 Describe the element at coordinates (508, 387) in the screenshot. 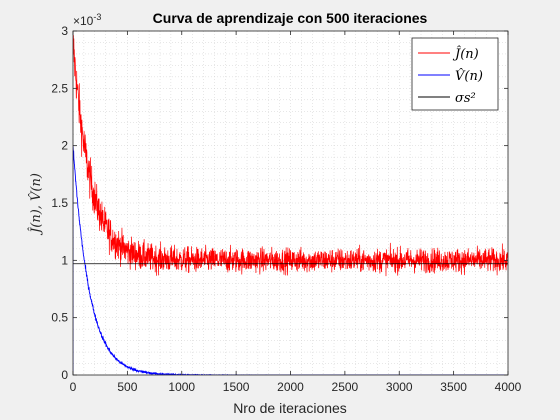

I see `x-tick-label: 4000` at that location.